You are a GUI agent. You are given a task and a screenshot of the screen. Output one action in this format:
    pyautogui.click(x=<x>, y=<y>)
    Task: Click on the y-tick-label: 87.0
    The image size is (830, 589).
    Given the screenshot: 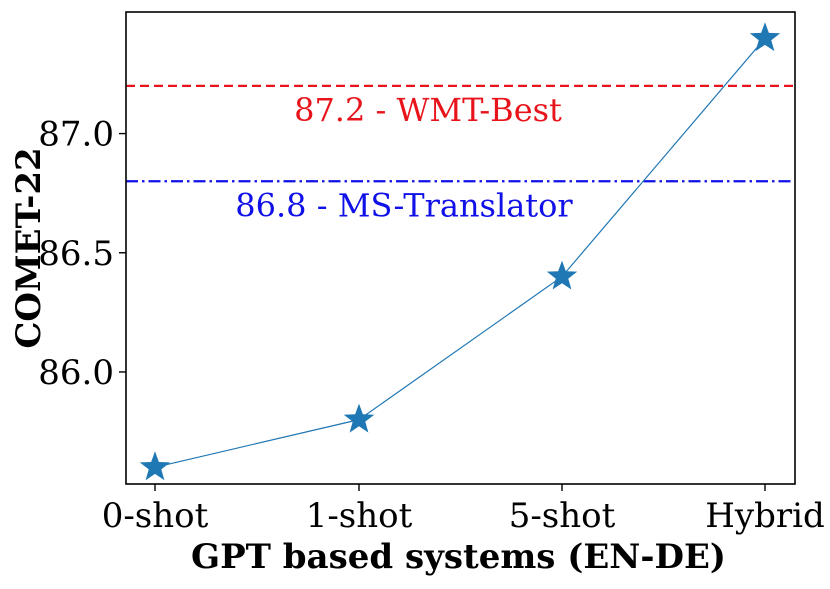 What is the action you would take?
    pyautogui.click(x=76, y=135)
    